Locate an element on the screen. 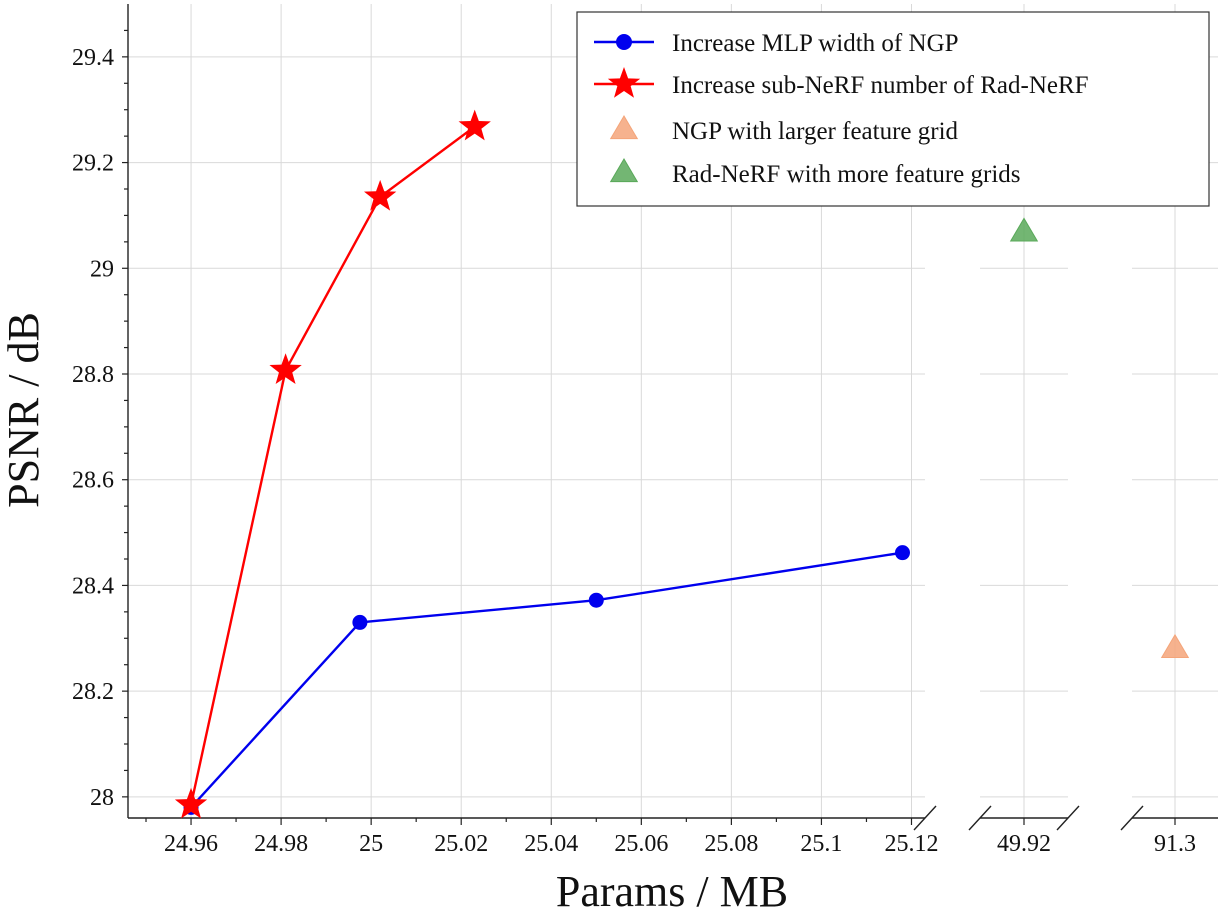  y-tick-label: 29 is located at coordinates (102, 269).